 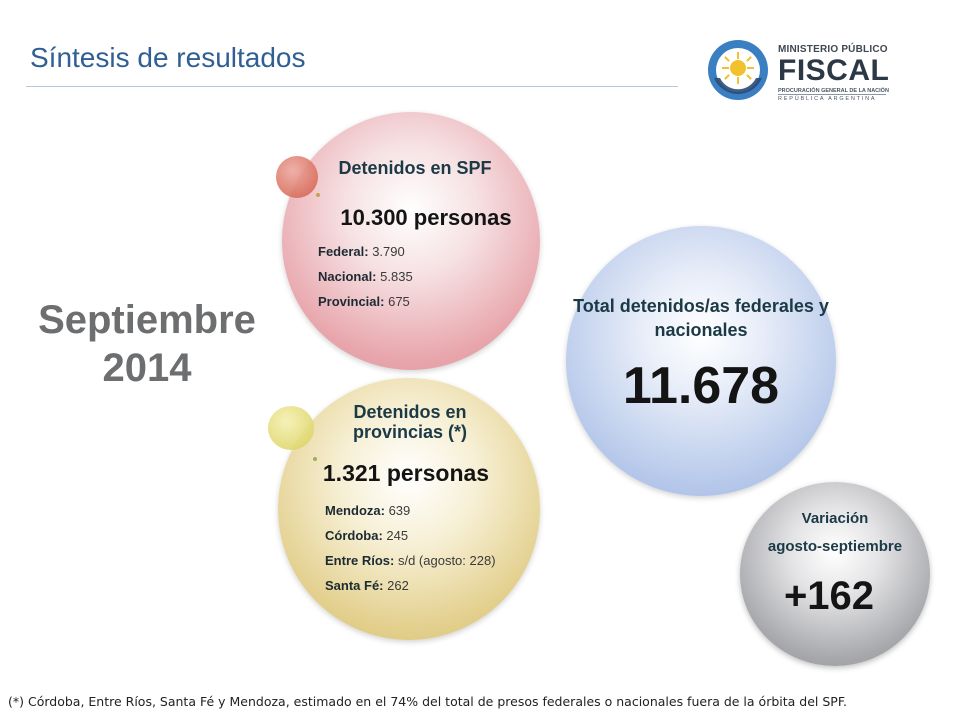 I want to click on list-item: Mendoza: 639, so click(x=410, y=515).